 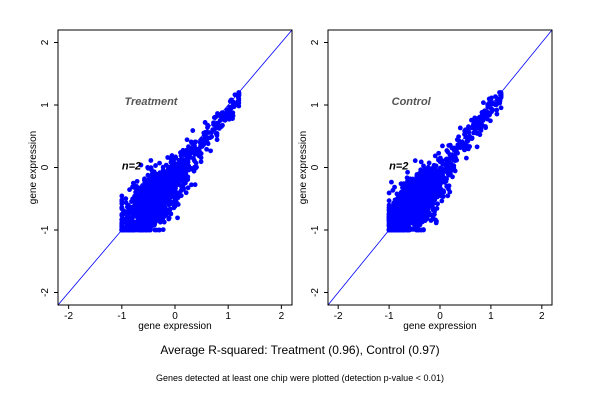 I want to click on y-tick-label: 2, so click(x=315, y=42).